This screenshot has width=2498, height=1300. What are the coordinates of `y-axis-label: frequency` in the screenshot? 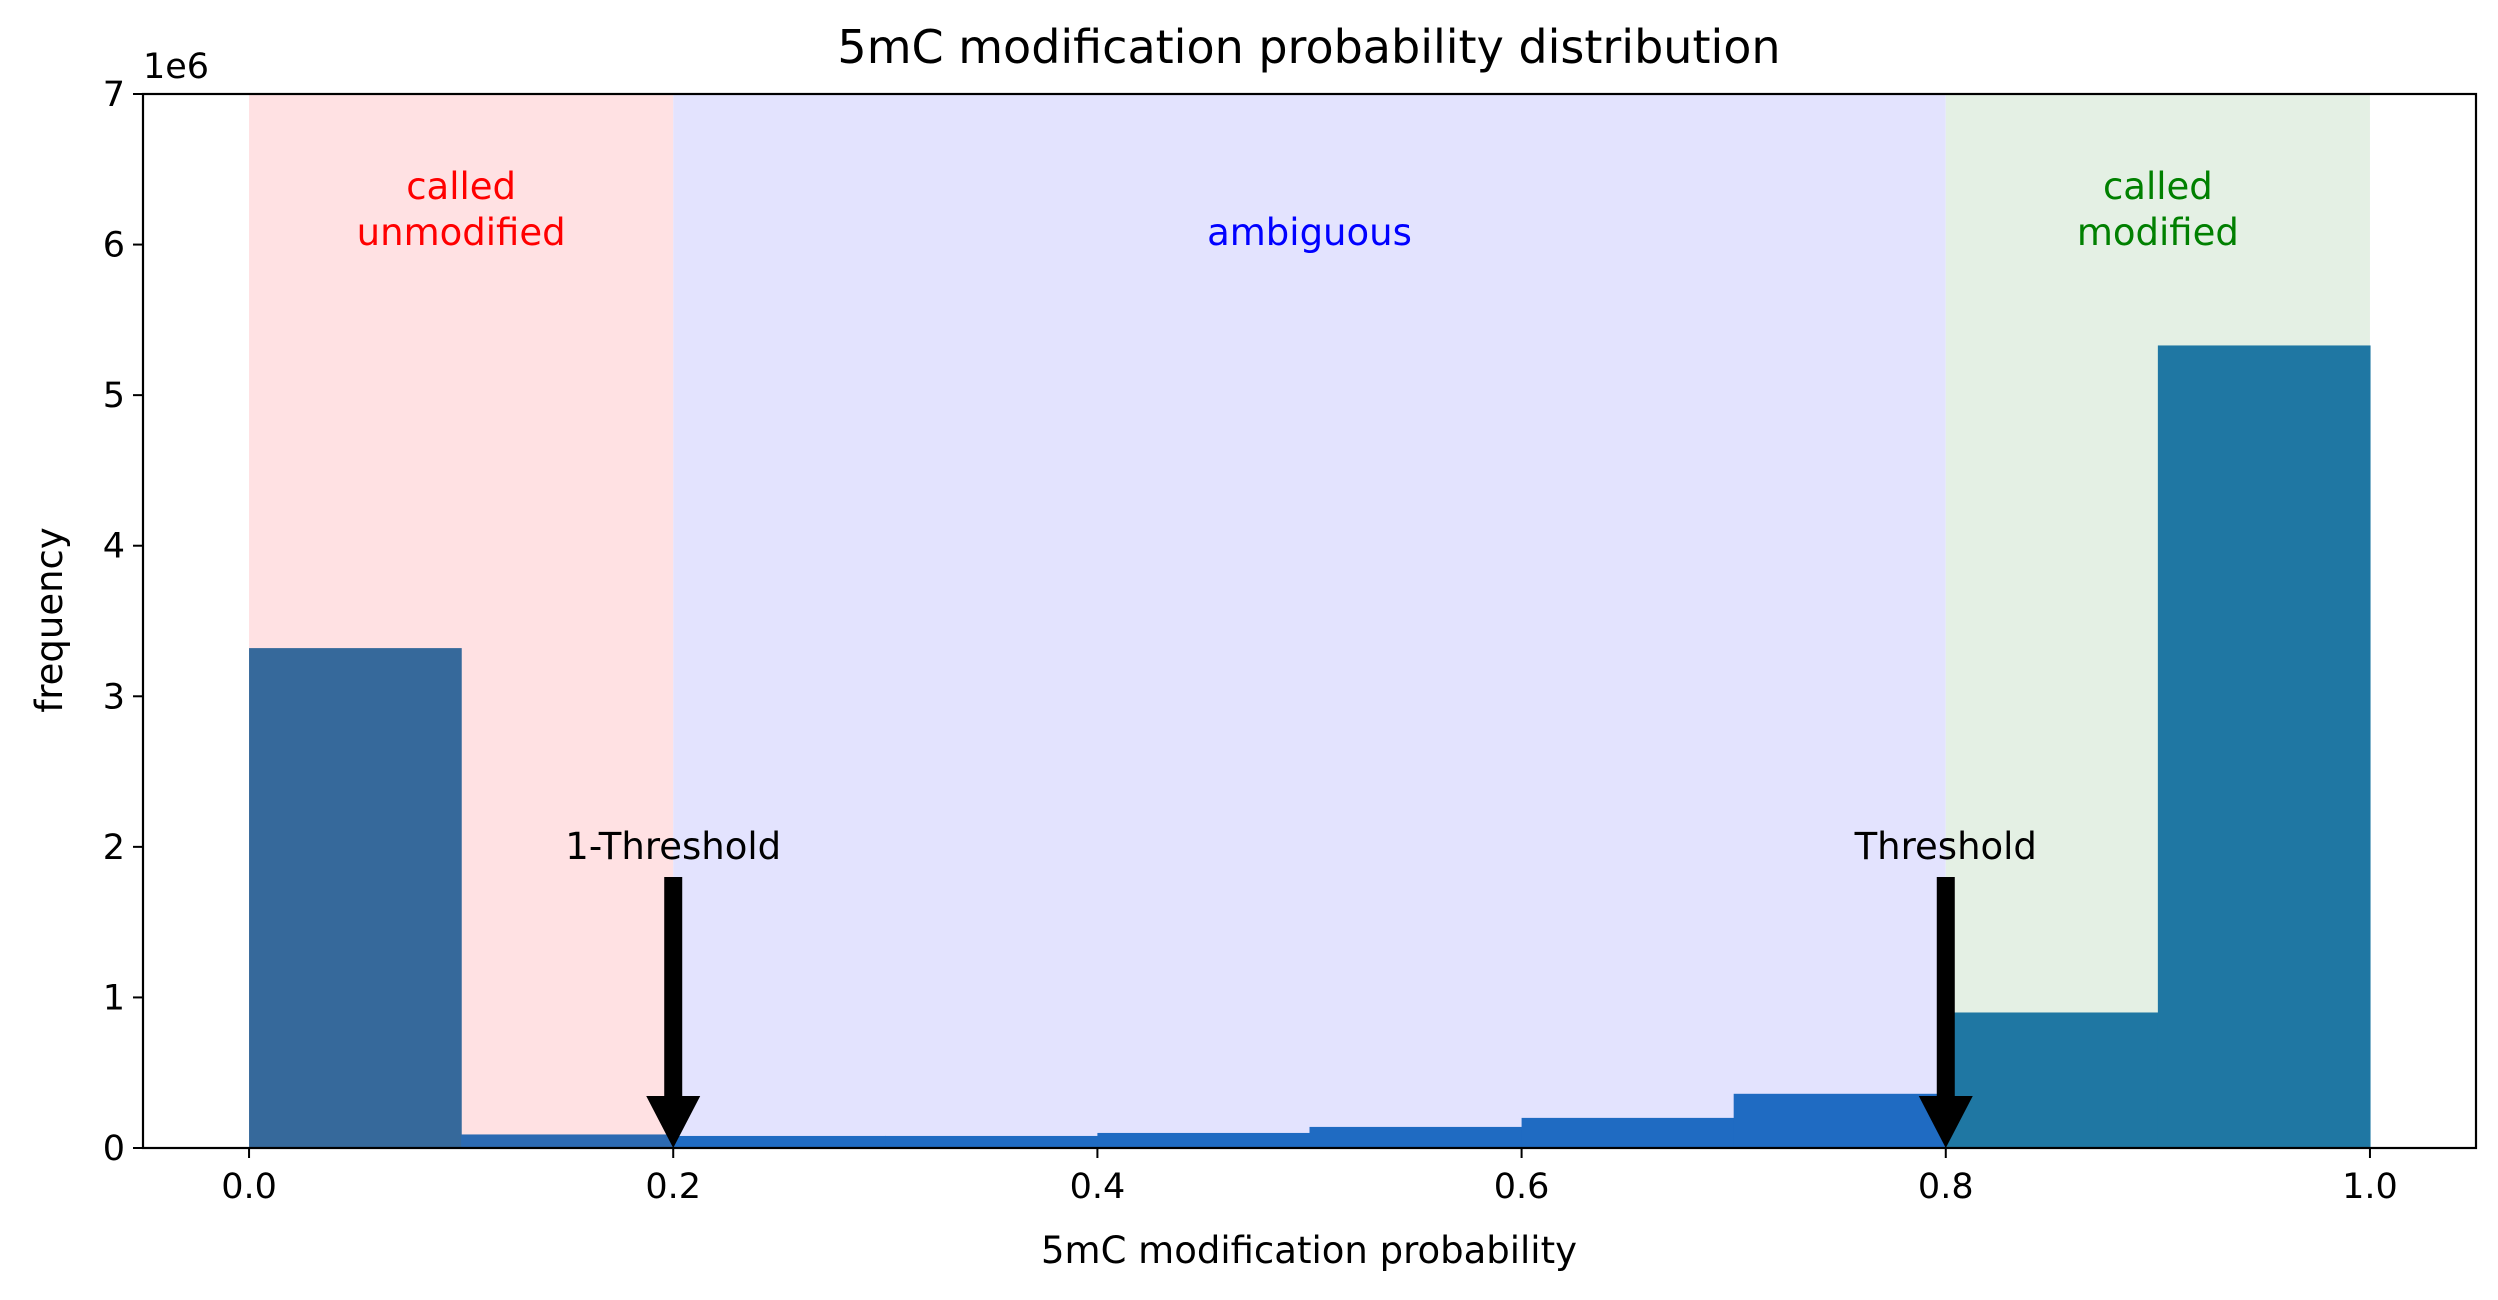 It's located at (49, 620).